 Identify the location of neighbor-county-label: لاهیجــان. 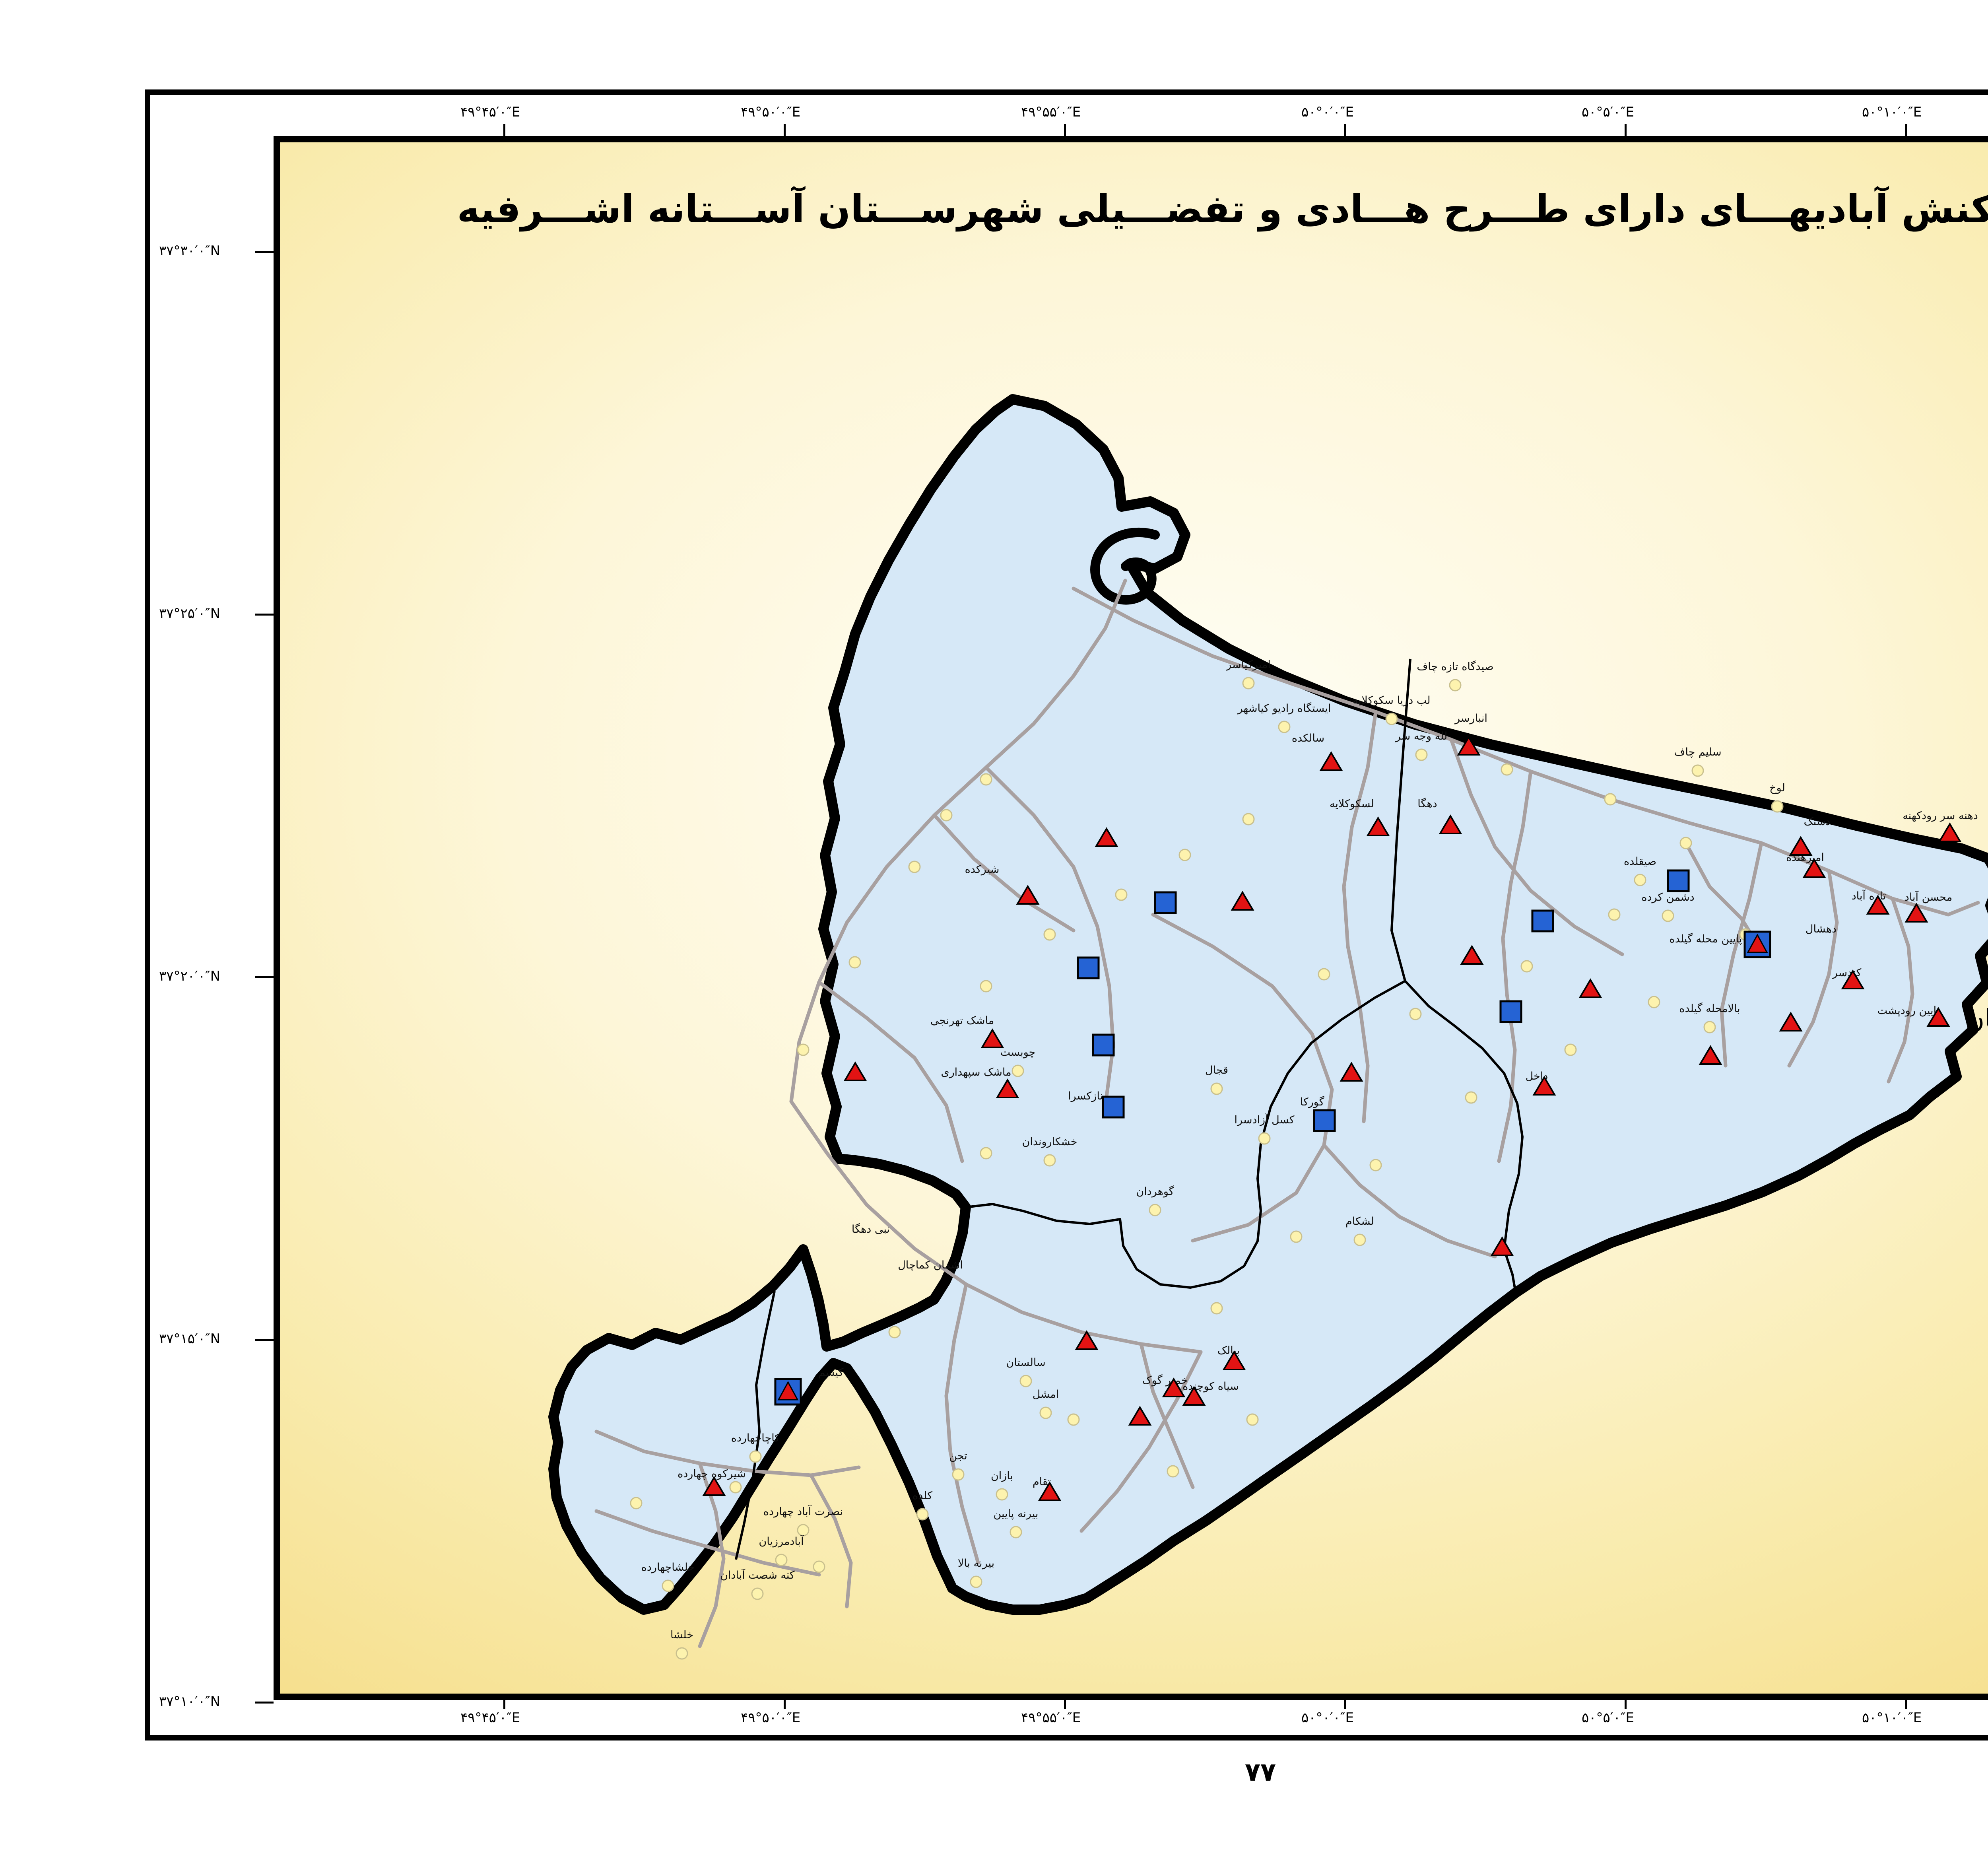
(1976, 1019).